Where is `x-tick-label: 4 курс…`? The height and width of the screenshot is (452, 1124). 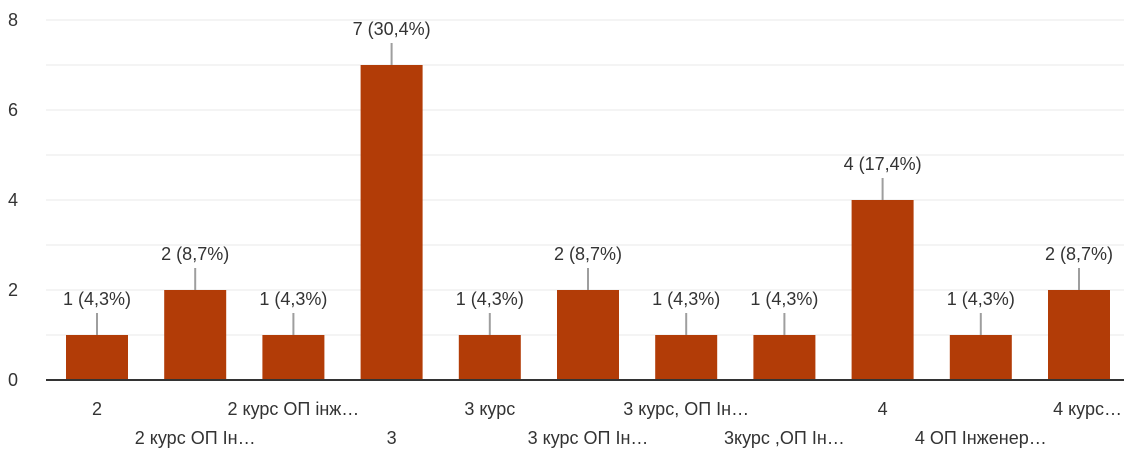 x-tick-label: 4 курс… is located at coordinates (1087, 409).